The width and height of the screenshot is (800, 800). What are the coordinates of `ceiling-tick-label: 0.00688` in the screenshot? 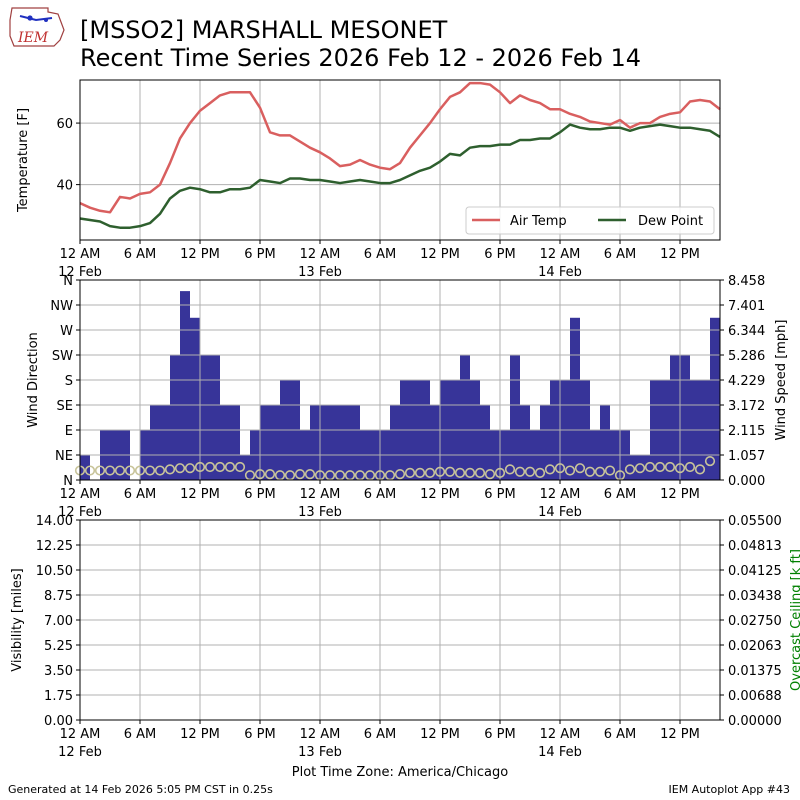 It's located at (755, 696).